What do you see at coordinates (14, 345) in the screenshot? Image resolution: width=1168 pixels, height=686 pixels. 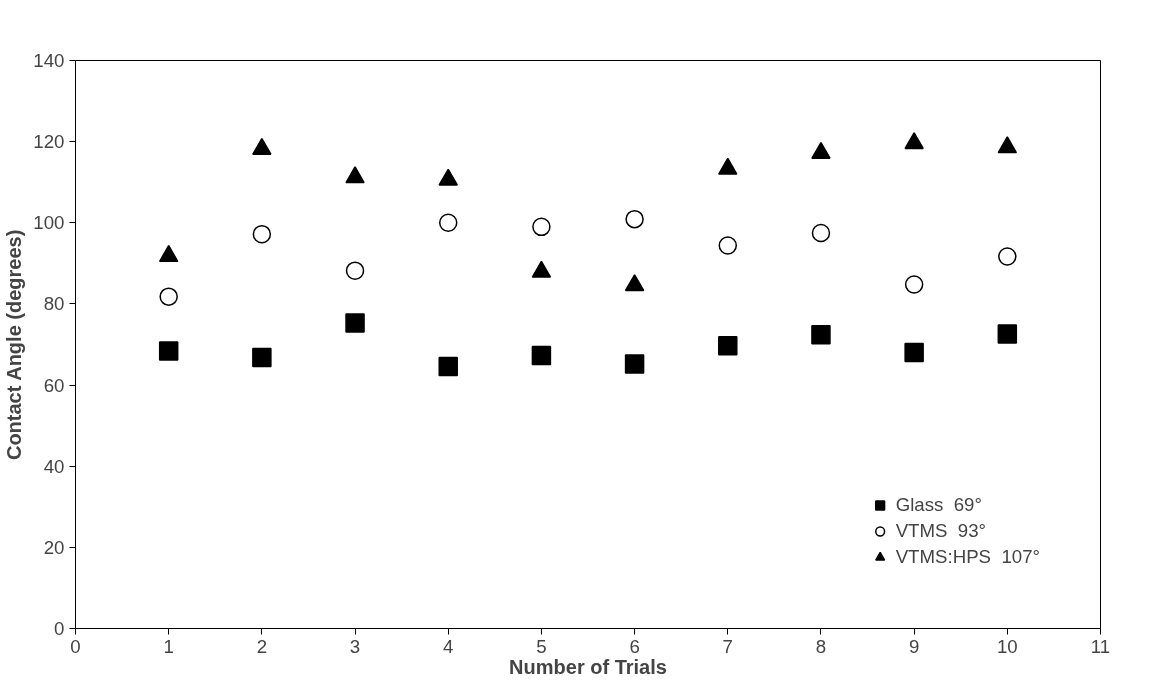 I see `y-axis-title: Contact Angle (degrees)` at bounding box center [14, 345].